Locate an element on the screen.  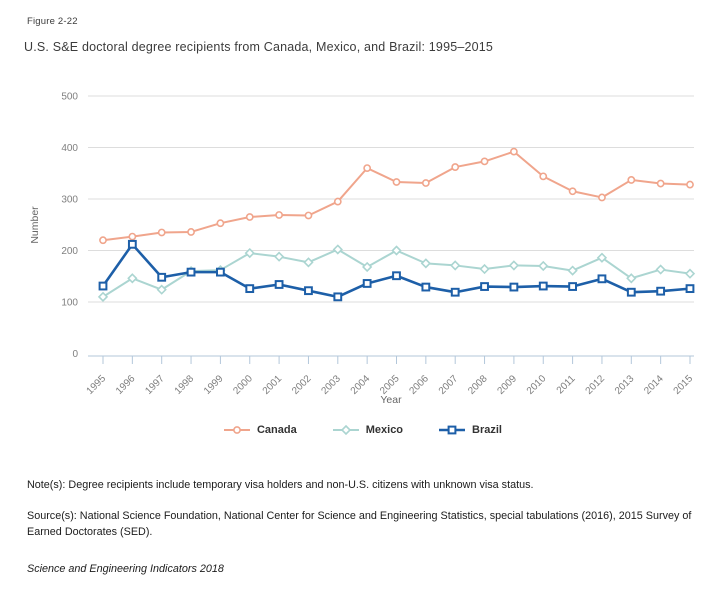
x-tick-label: 2014 is located at coordinates (654, 385).